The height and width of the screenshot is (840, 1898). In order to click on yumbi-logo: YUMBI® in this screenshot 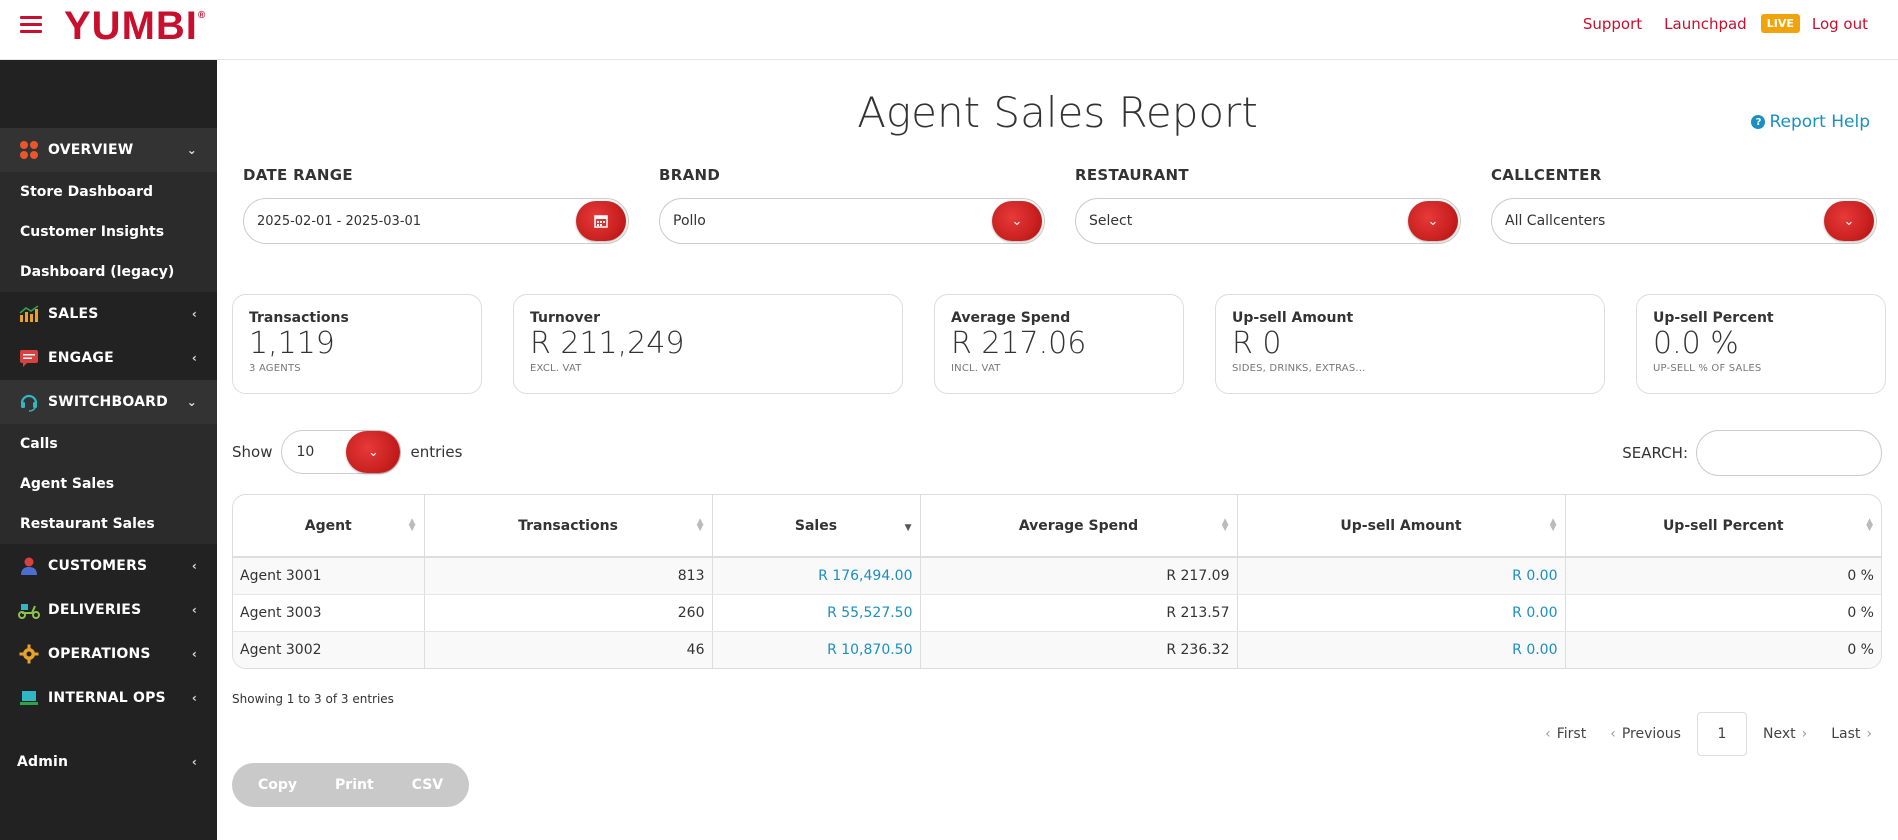, I will do `click(135, 26)`.